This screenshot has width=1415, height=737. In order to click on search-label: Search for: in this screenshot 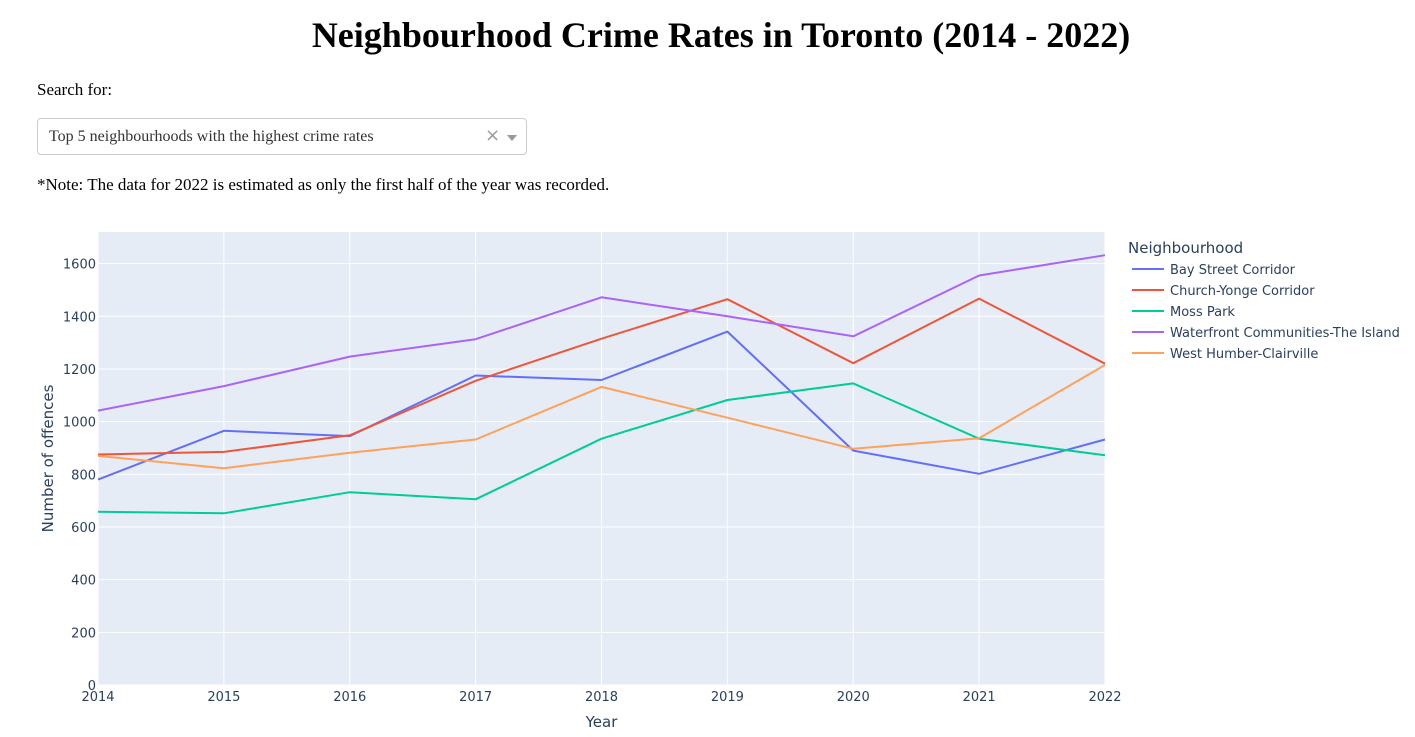, I will do `click(75, 89)`.